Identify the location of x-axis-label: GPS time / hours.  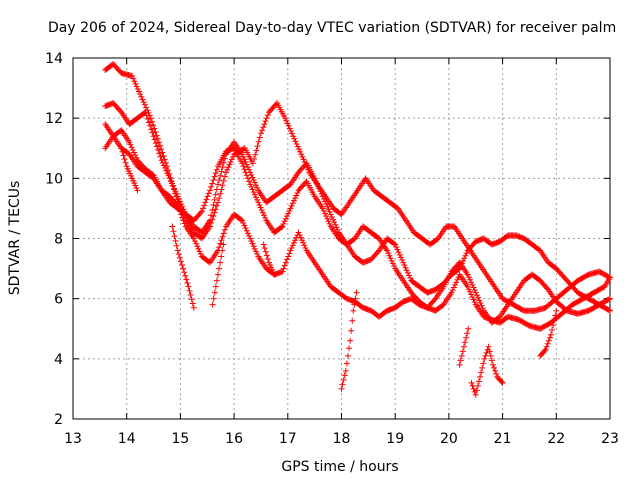
(339, 467).